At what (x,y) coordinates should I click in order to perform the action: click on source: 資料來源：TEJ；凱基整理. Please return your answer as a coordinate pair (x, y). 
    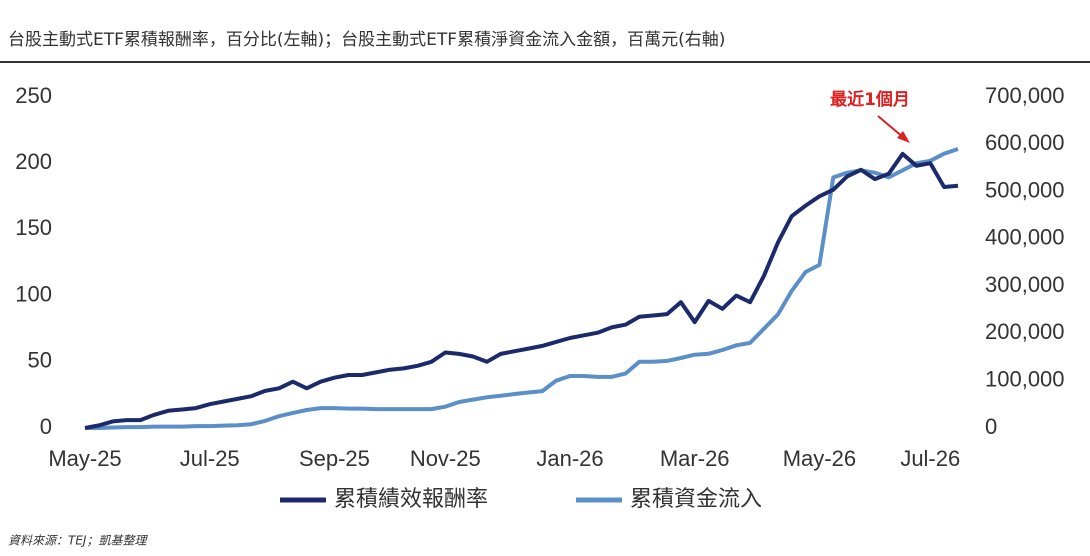
    Looking at the image, I should click on (78, 541).